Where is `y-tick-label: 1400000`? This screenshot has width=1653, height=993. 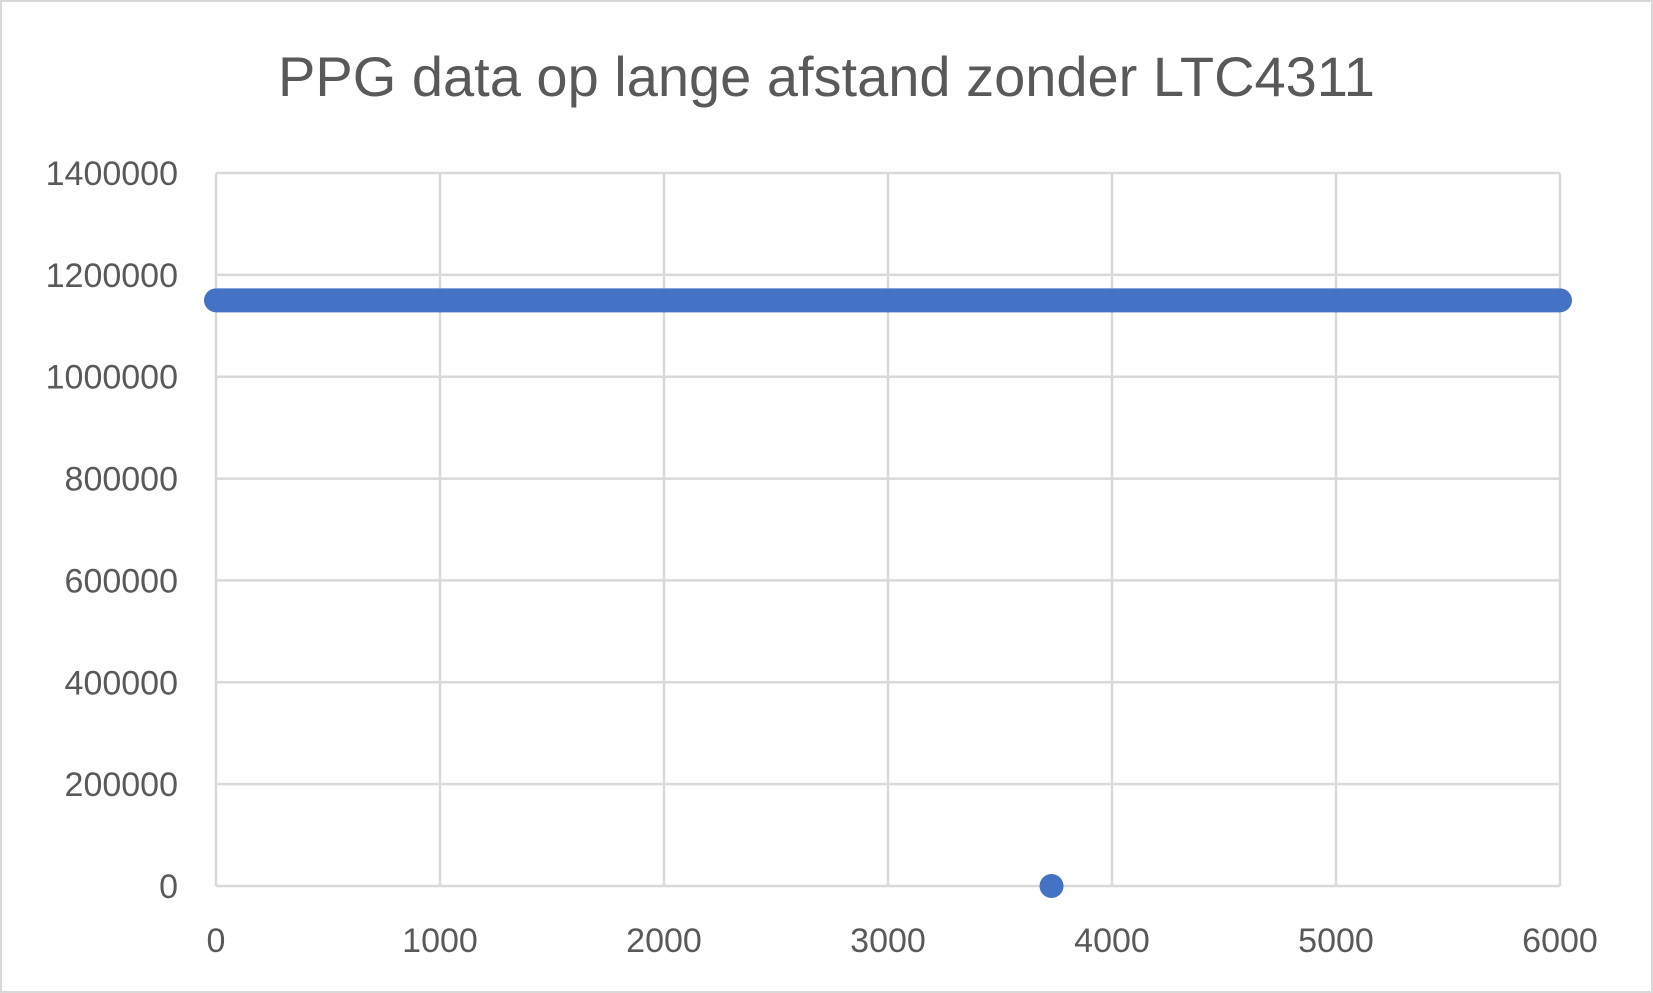
y-tick-label: 1400000 is located at coordinates (112, 174).